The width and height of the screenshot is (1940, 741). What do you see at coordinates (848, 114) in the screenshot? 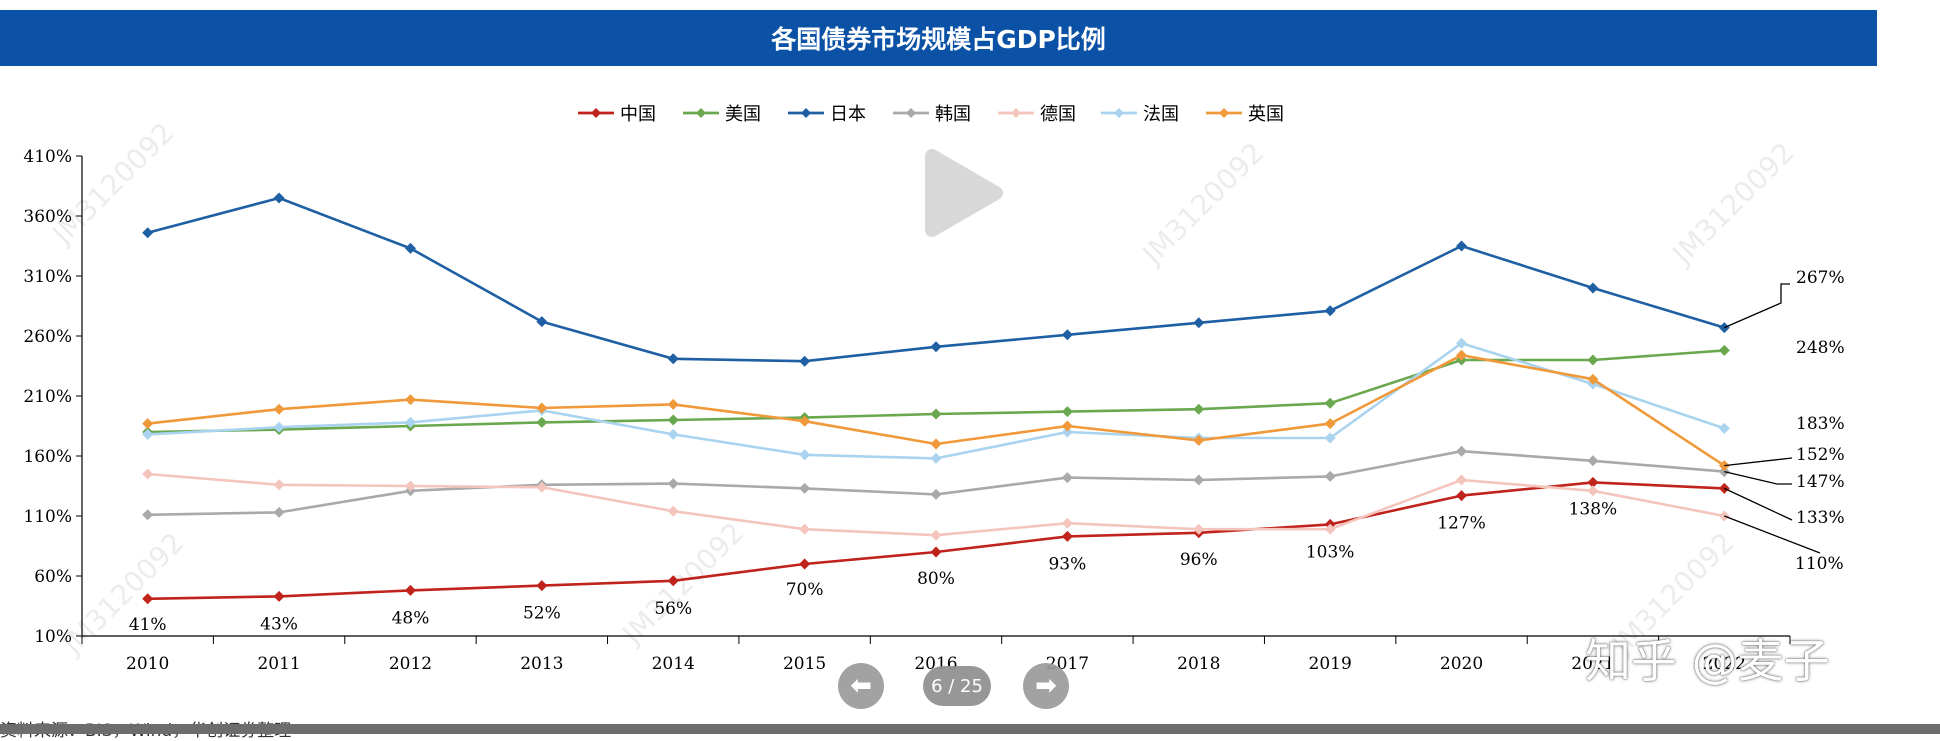
I see `legend-label-japan: 日本` at bounding box center [848, 114].